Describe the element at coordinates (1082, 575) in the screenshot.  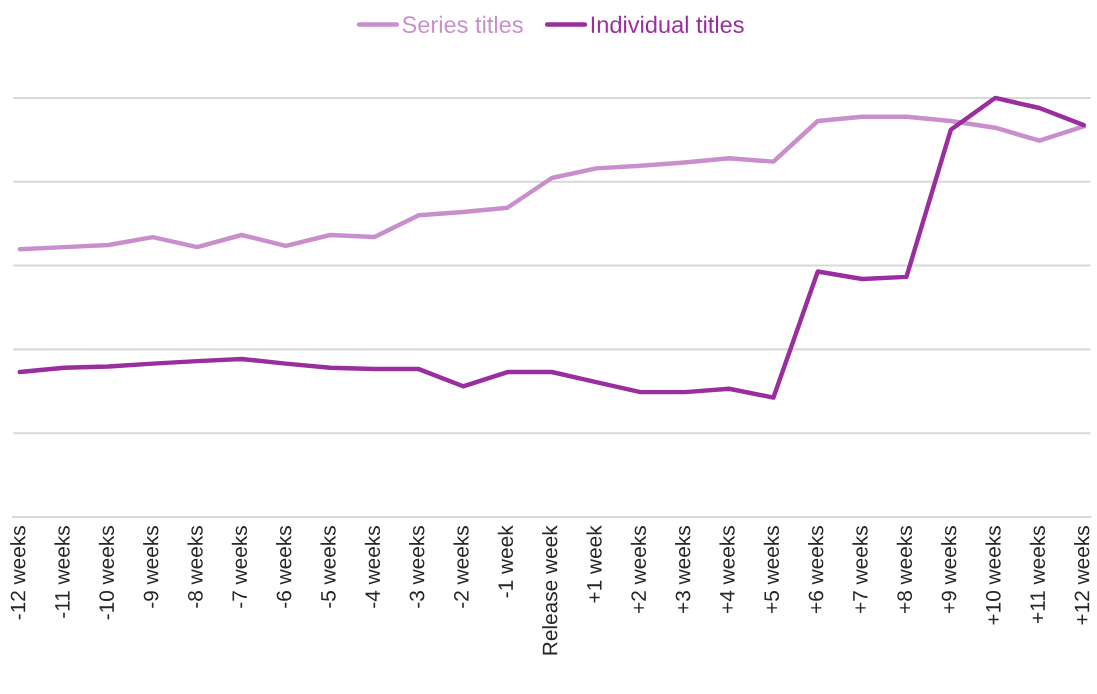
I see `x-tick-label: +12 weeks` at that location.